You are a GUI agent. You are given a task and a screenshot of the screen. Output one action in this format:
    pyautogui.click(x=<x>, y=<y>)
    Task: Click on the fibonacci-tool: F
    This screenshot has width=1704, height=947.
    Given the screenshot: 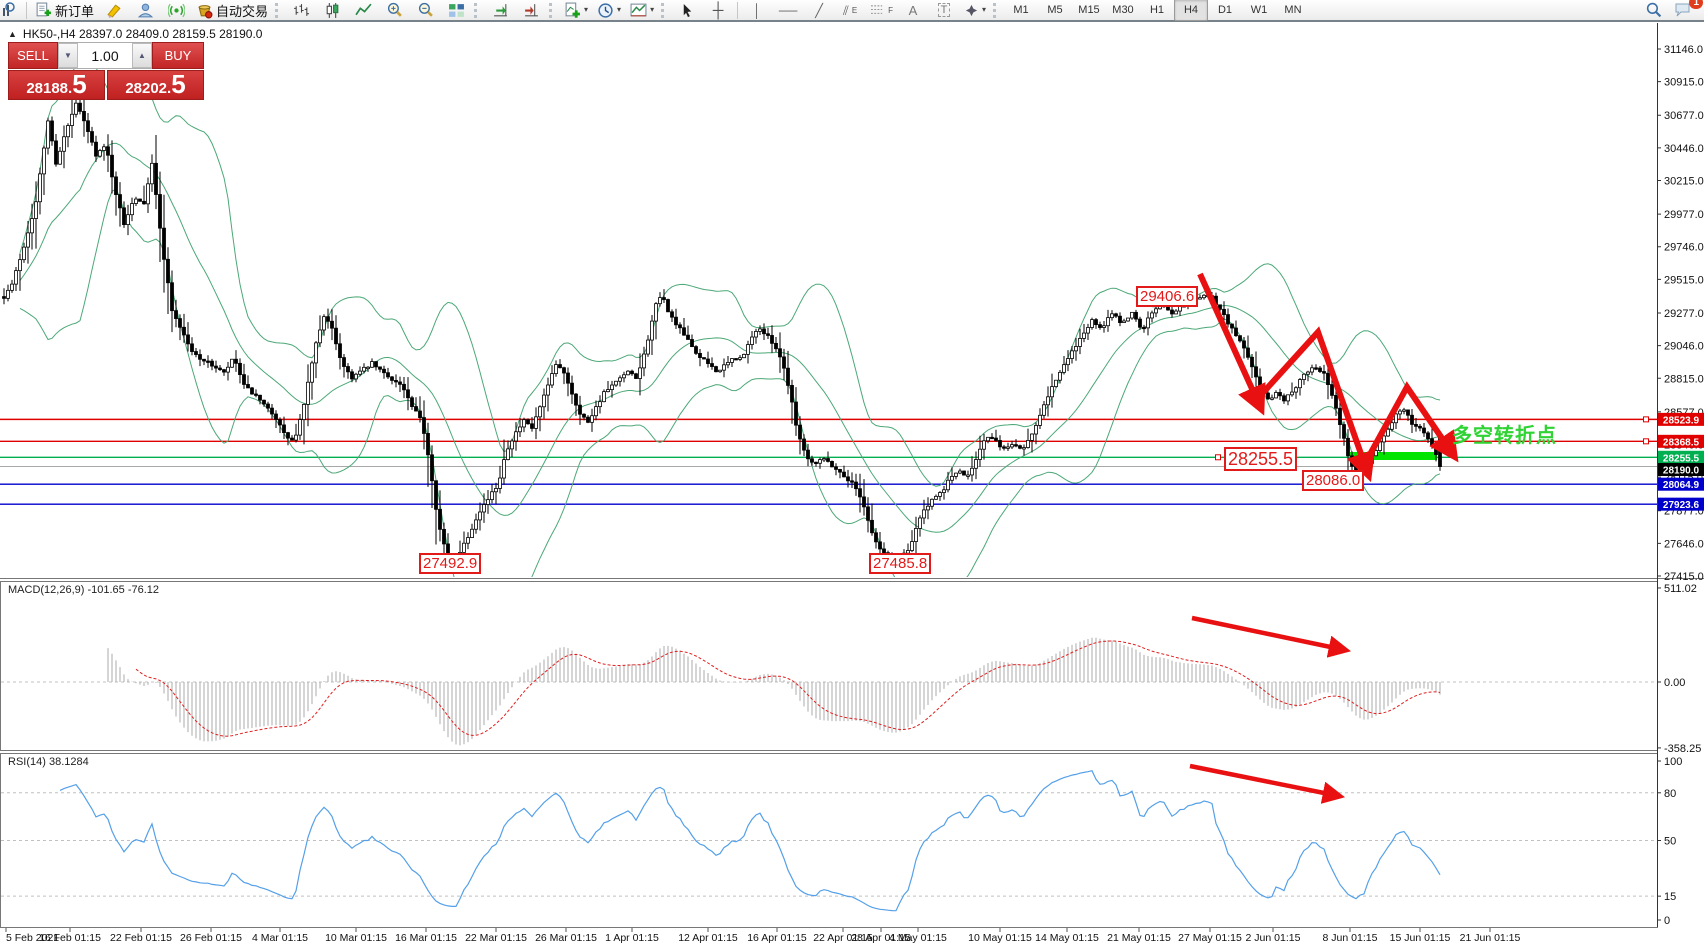 What is the action you would take?
    pyautogui.click(x=881, y=10)
    